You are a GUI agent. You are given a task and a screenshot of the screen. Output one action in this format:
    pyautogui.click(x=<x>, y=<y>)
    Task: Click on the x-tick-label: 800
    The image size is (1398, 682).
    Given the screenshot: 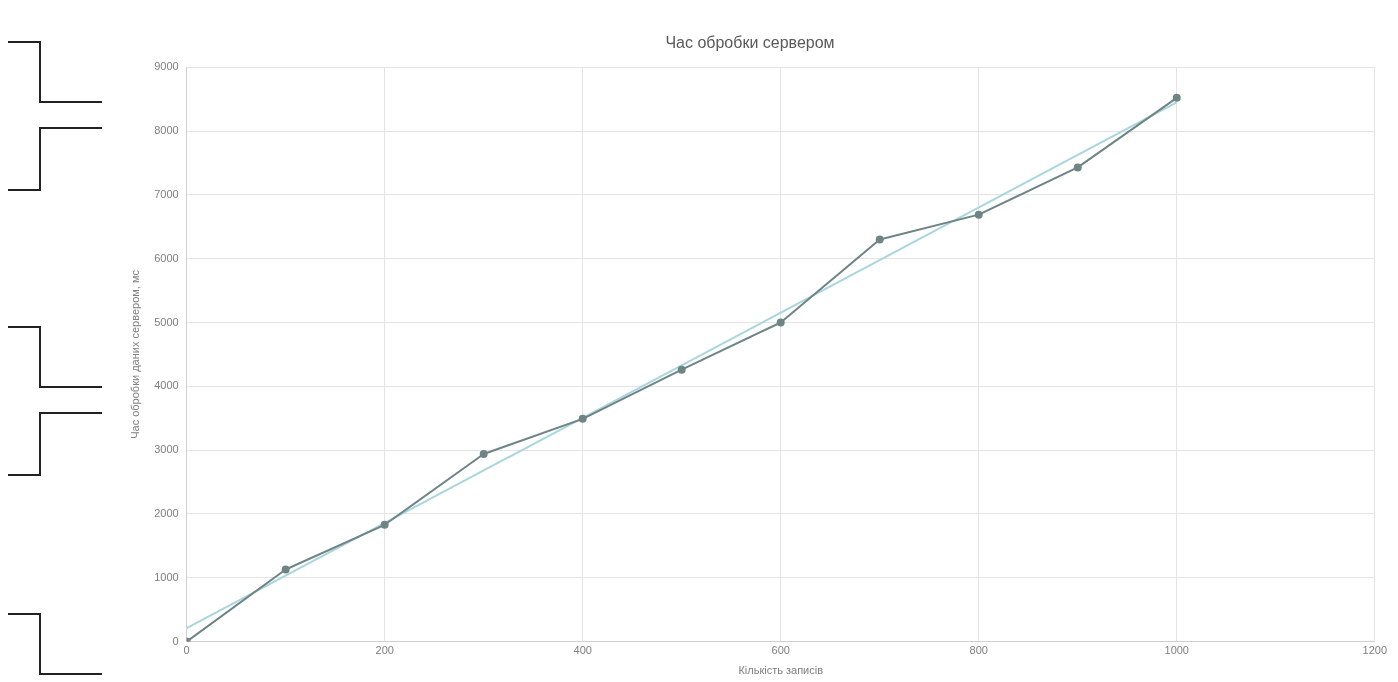 What is the action you would take?
    pyautogui.click(x=978, y=650)
    